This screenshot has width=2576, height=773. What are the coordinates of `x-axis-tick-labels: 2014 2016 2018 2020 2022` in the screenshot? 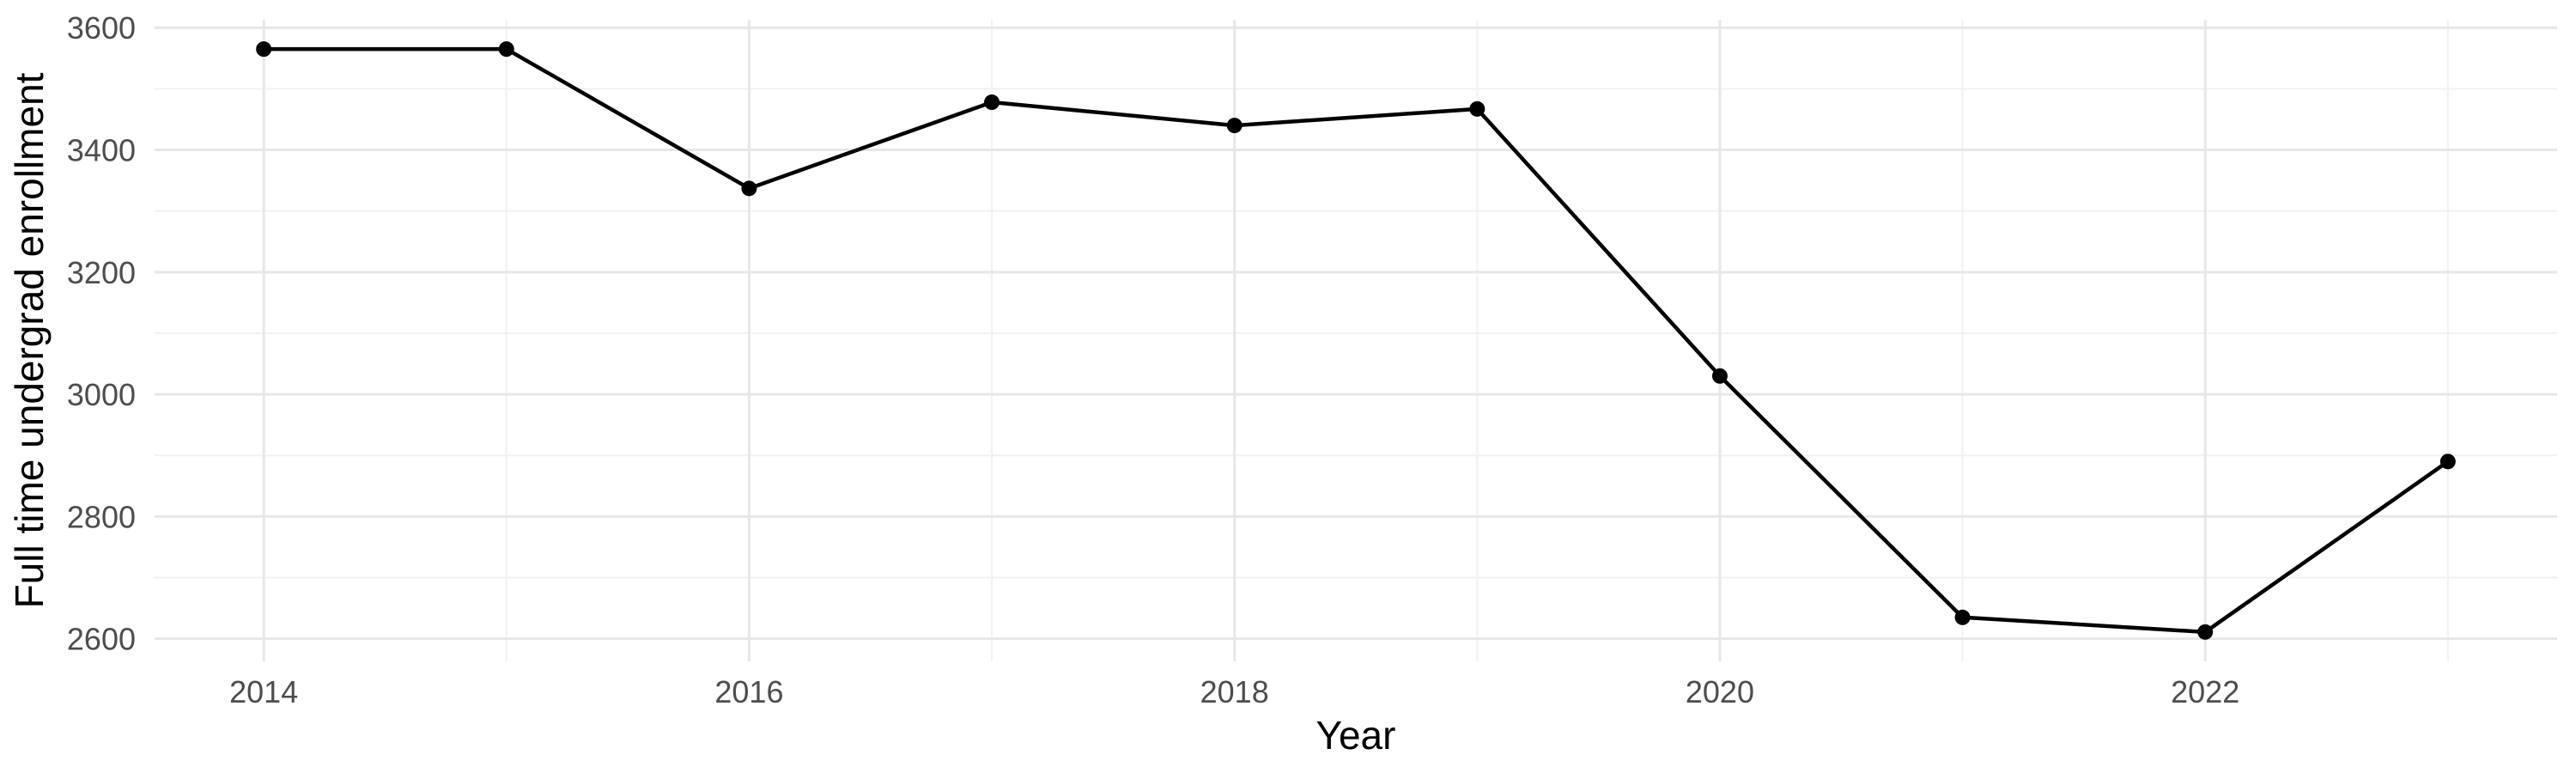 It's located at (1234, 691).